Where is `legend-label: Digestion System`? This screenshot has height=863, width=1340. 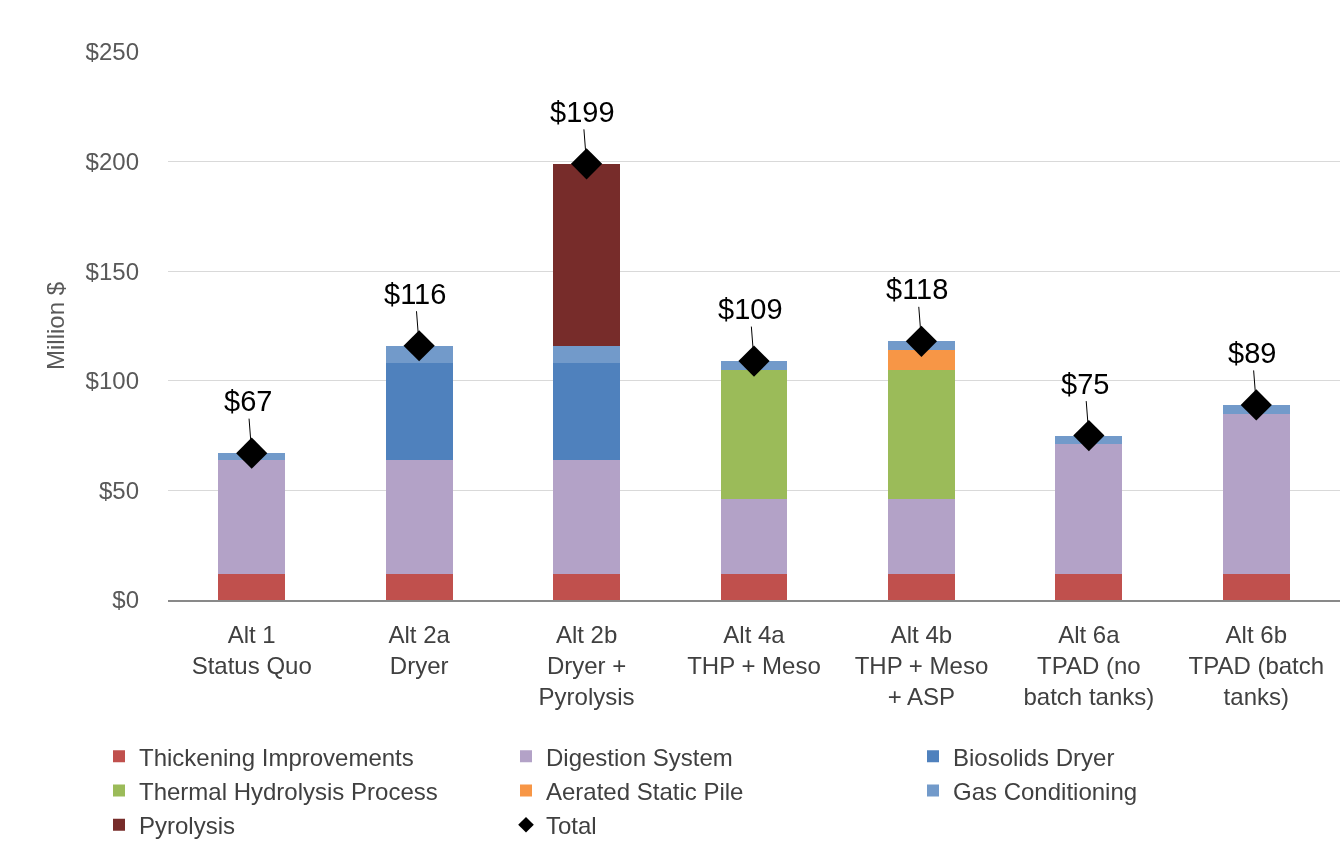
legend-label: Digestion System is located at coordinates (639, 757).